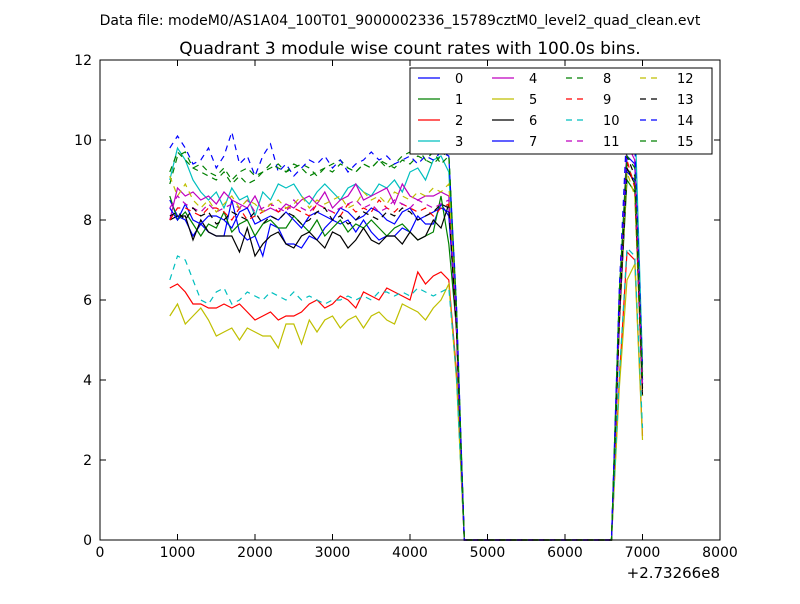  What do you see at coordinates (533, 100) in the screenshot?
I see `legend-label-5: 5` at bounding box center [533, 100].